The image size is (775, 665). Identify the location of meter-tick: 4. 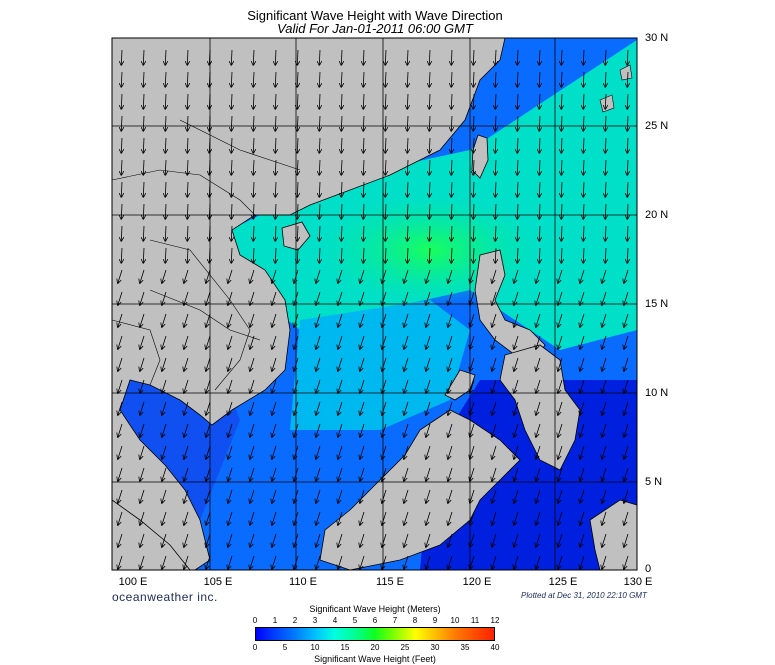
(335, 620).